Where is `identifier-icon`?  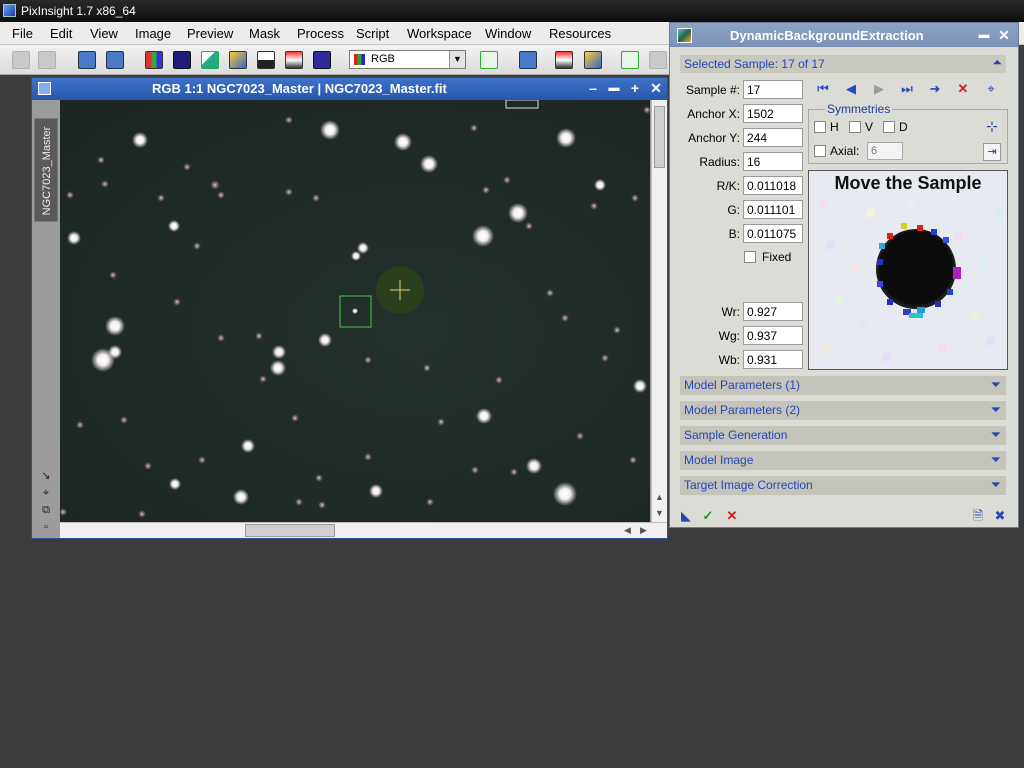 identifier-icon is located at coordinates (87, 60).